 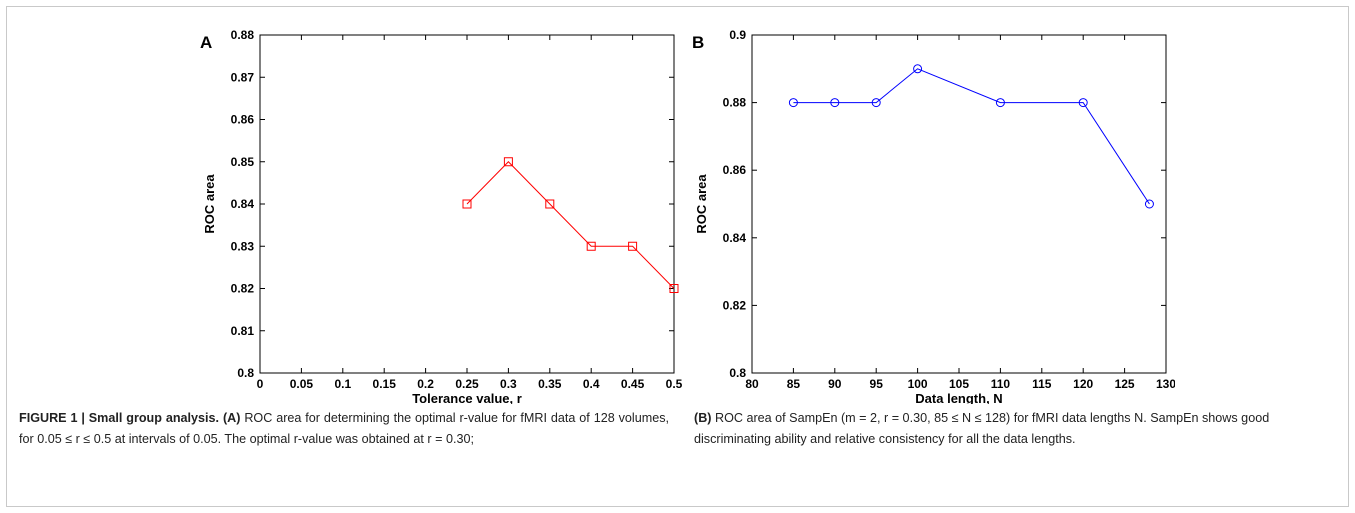 What do you see at coordinates (243, 331) in the screenshot?
I see `charta-ytick-label: 0.81` at bounding box center [243, 331].